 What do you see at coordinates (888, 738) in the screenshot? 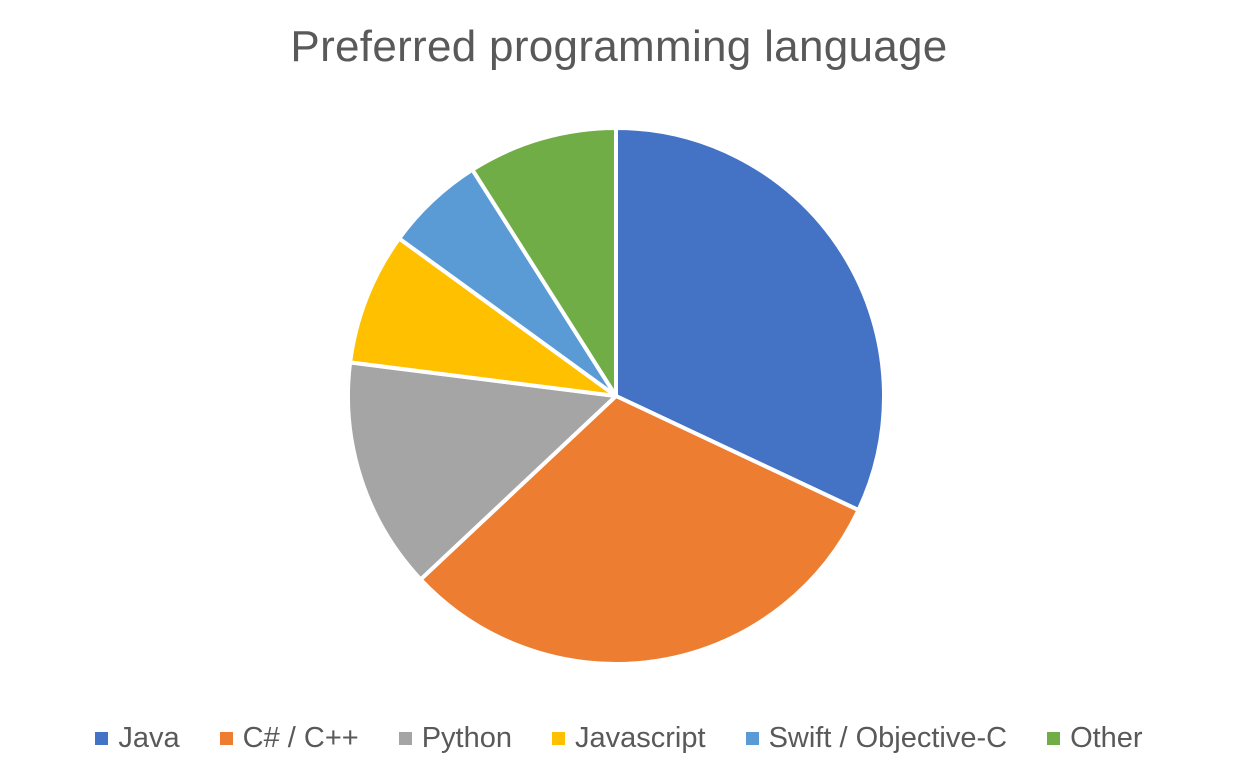
I see `legend-label: Swift / Objective-C` at bounding box center [888, 738].